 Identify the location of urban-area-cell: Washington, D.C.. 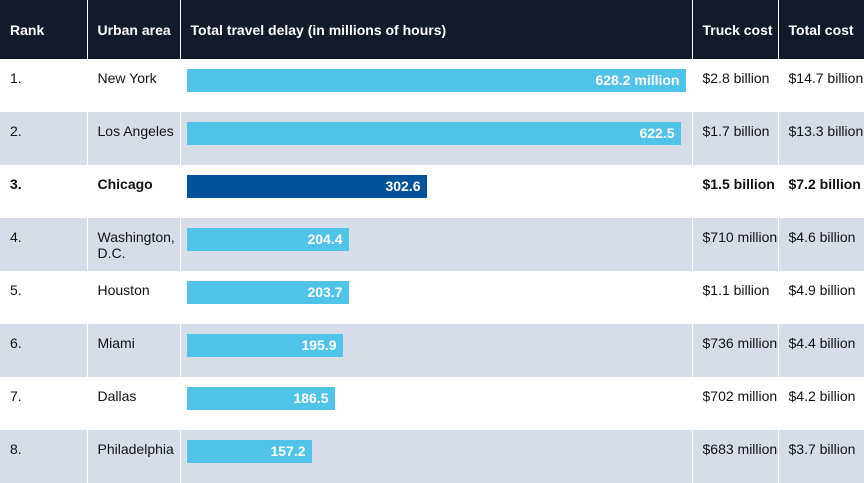
(134, 244).